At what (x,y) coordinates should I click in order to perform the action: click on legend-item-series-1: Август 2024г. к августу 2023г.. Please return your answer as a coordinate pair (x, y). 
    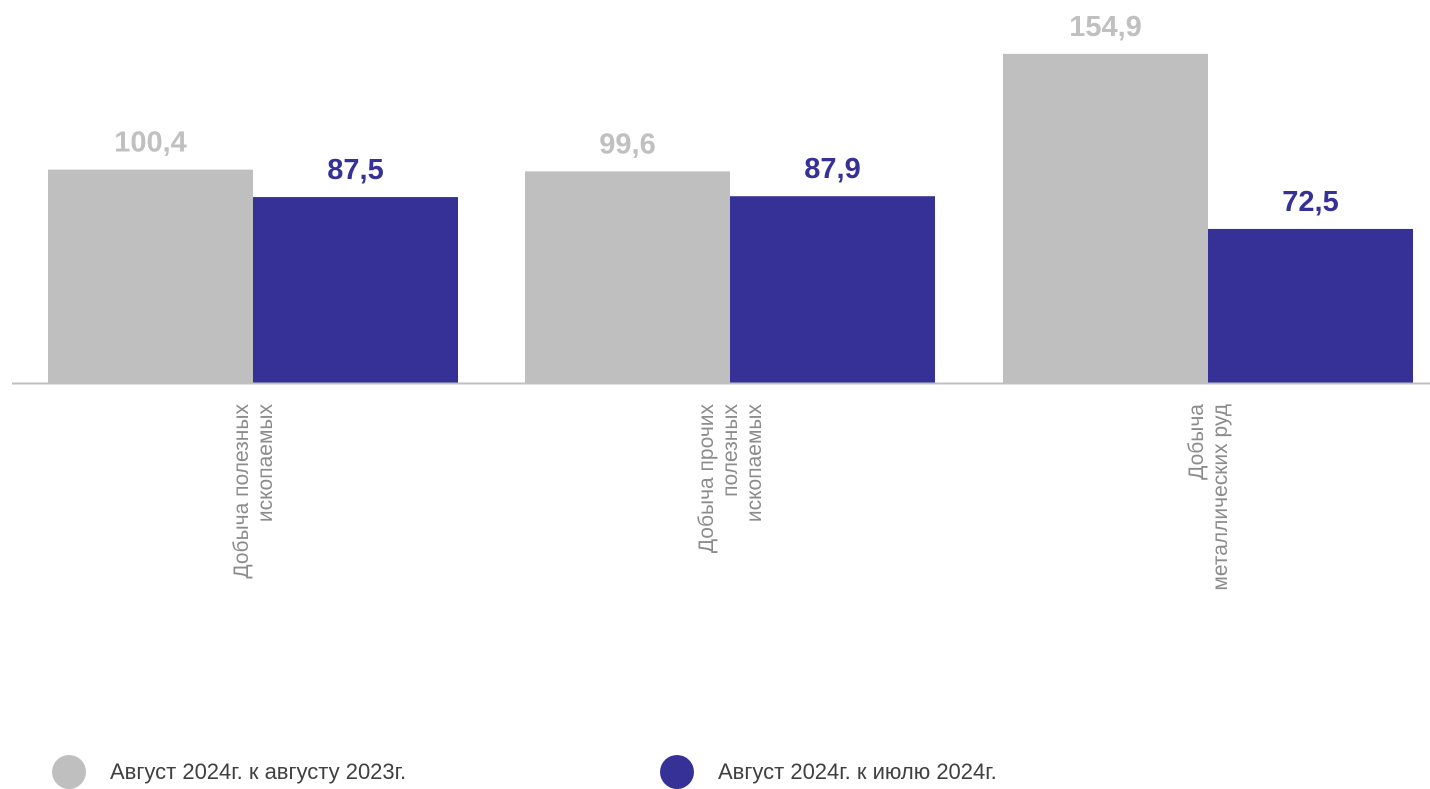
    Looking at the image, I should click on (229, 772).